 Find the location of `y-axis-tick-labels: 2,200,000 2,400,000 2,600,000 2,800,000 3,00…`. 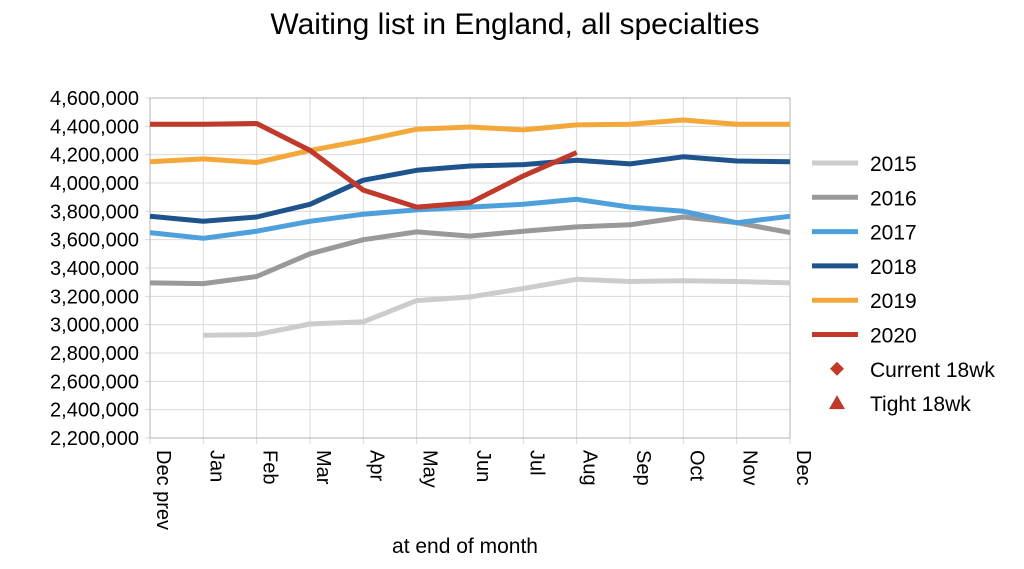

y-axis-tick-labels: 2,200,000 2,400,000 2,600,000 2,800,000 3,00… is located at coordinates (94, 269).